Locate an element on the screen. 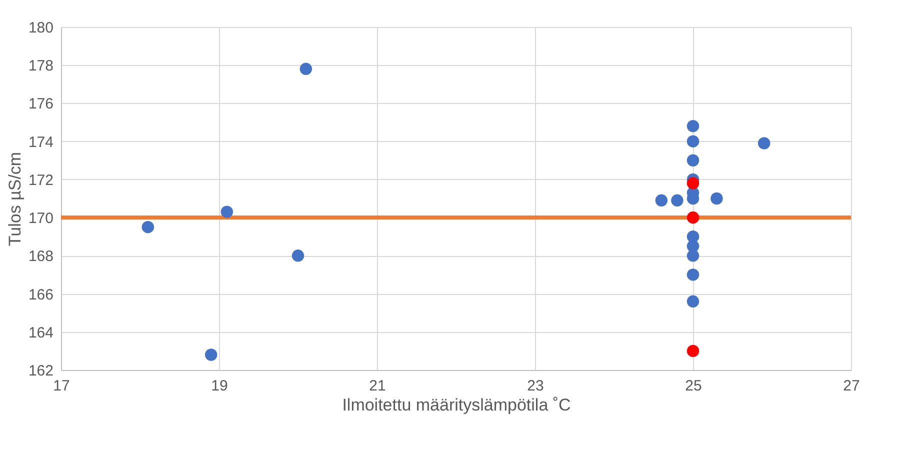 This screenshot has width=908, height=450. x-tick-label: 21 is located at coordinates (377, 386).